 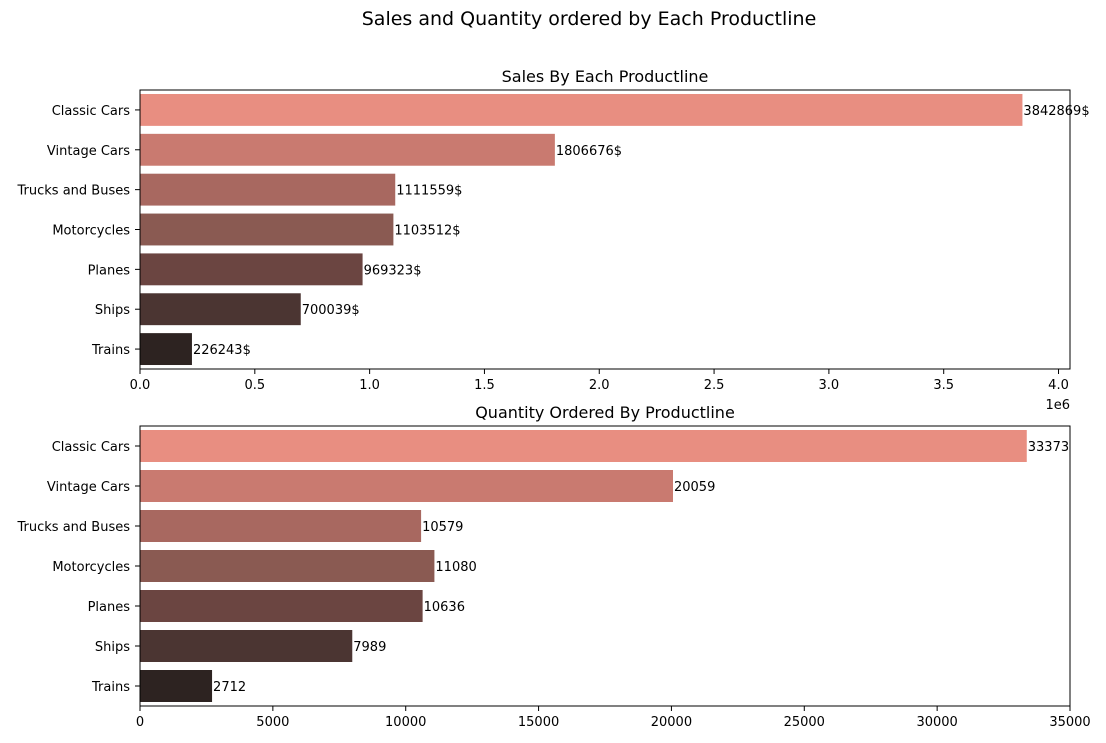 I want to click on x-tick-label: 0.5, so click(x=254, y=385).